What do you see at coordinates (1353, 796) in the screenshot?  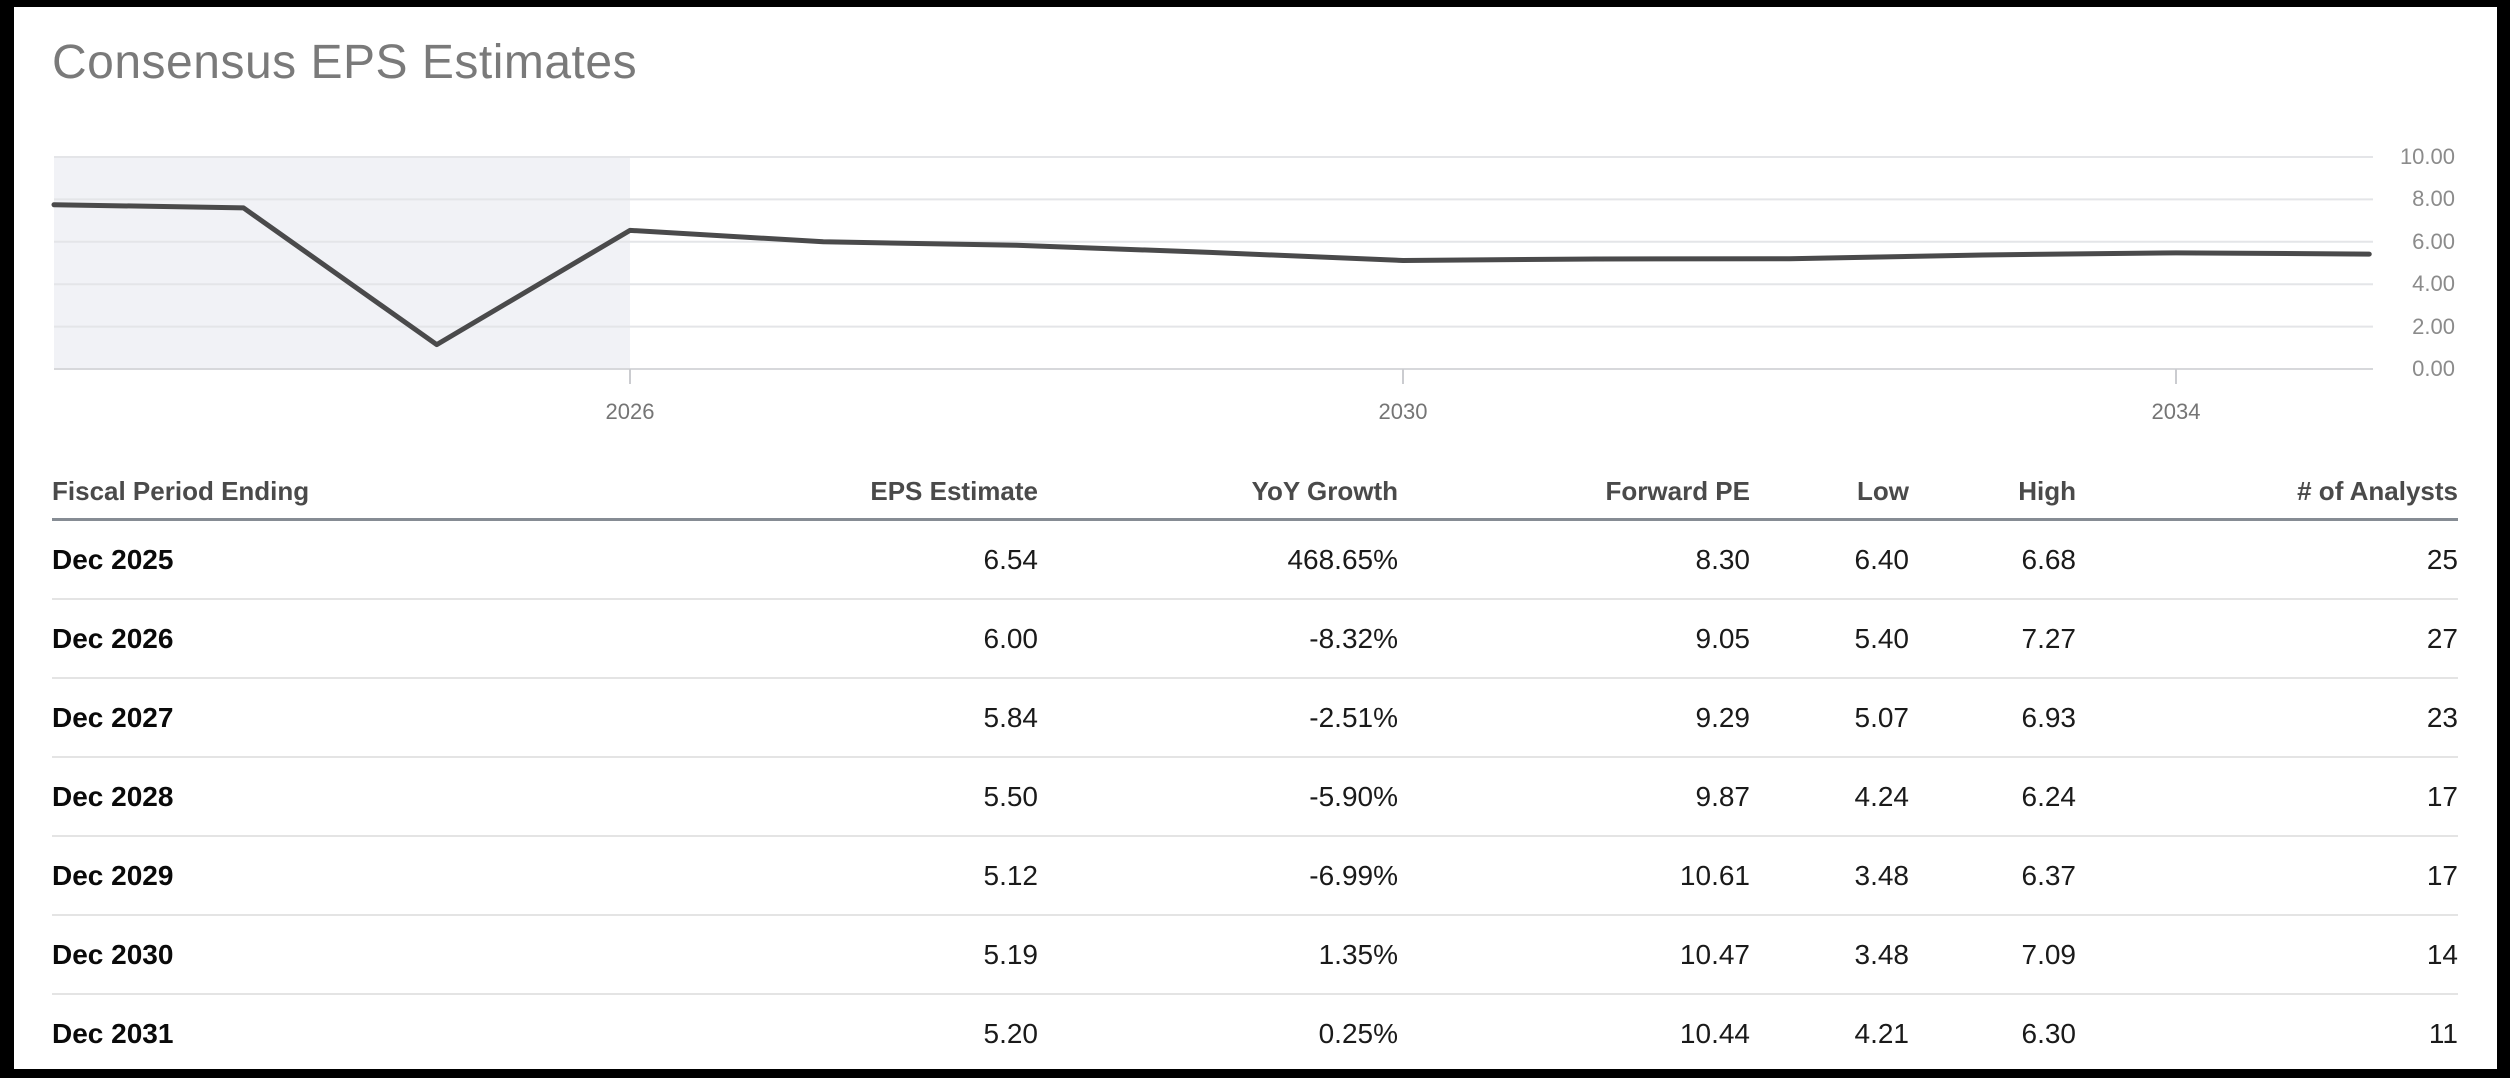 I see `cell-yoy-growth: -5.90%` at bounding box center [1353, 796].